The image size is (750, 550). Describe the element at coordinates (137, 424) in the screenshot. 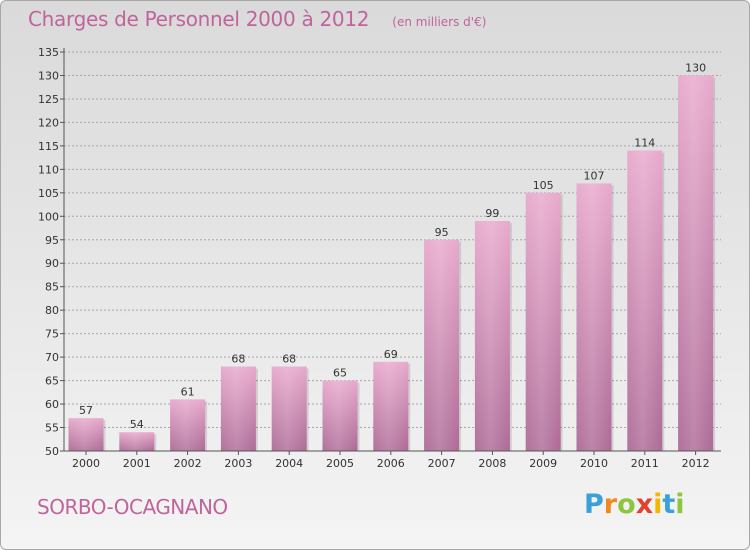

I see `data-label: 54` at that location.